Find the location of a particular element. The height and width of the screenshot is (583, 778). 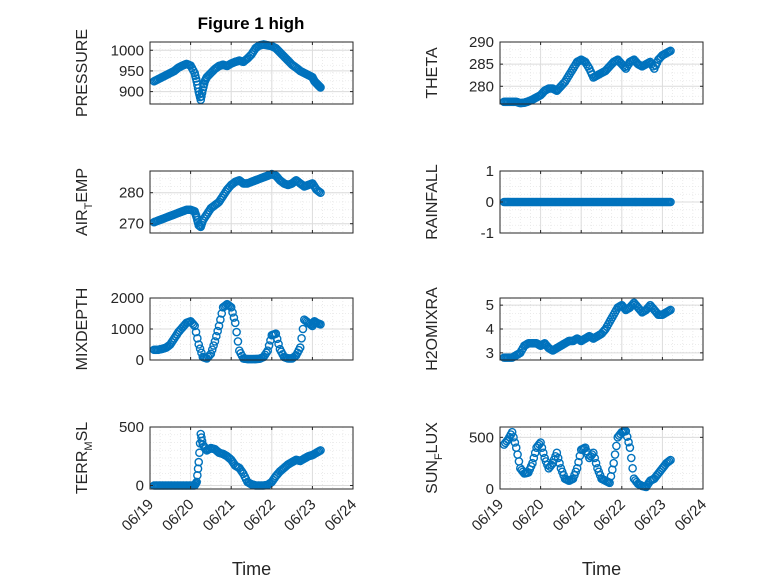

subplot-2: 280 285 290 THETA is located at coordinates (564, 71).